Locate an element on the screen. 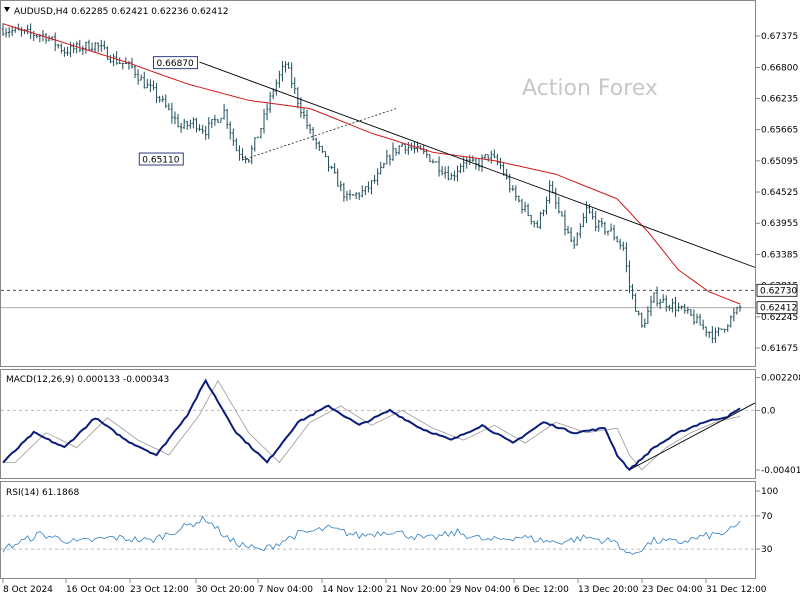 Image resolution: width=800 pixels, height=604 pixels. macd-line is located at coordinates (371, 425).